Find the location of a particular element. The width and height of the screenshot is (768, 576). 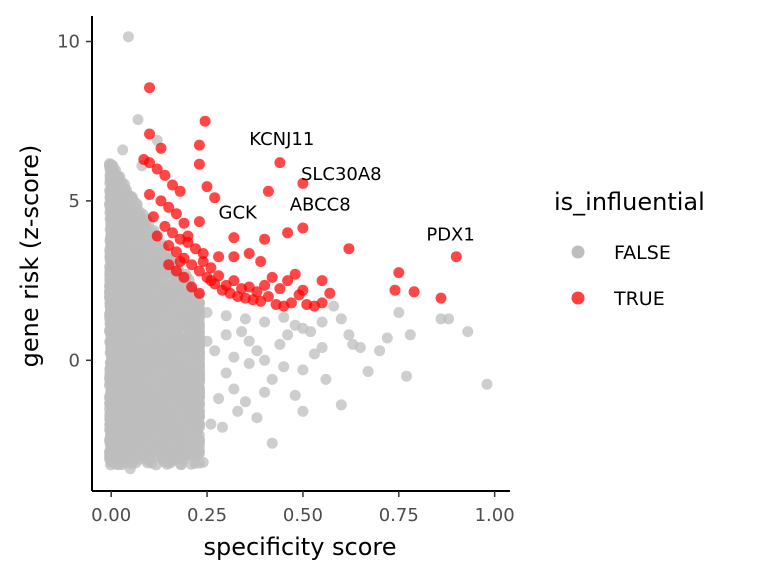

legend-title: is_influential is located at coordinates (629, 202).